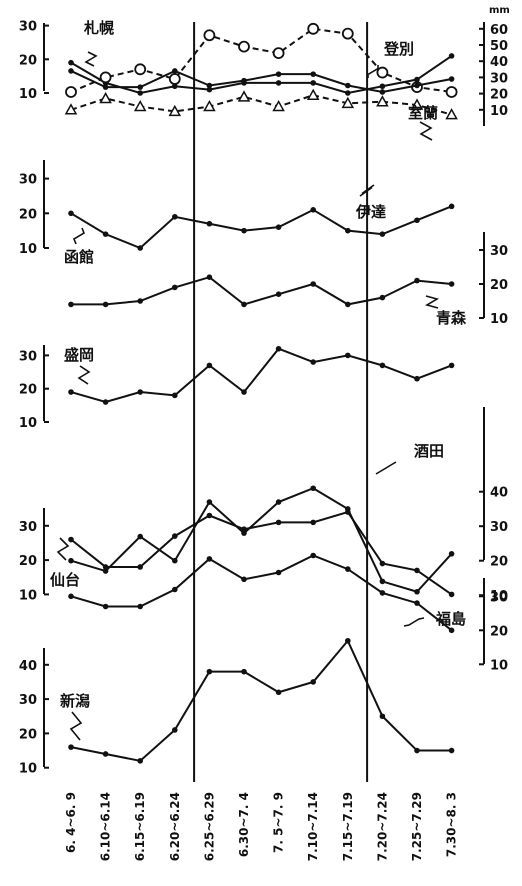 The height and width of the screenshot is (886, 522). I want to click on x-tick-label: 7.15~7.19, so click(348, 826).